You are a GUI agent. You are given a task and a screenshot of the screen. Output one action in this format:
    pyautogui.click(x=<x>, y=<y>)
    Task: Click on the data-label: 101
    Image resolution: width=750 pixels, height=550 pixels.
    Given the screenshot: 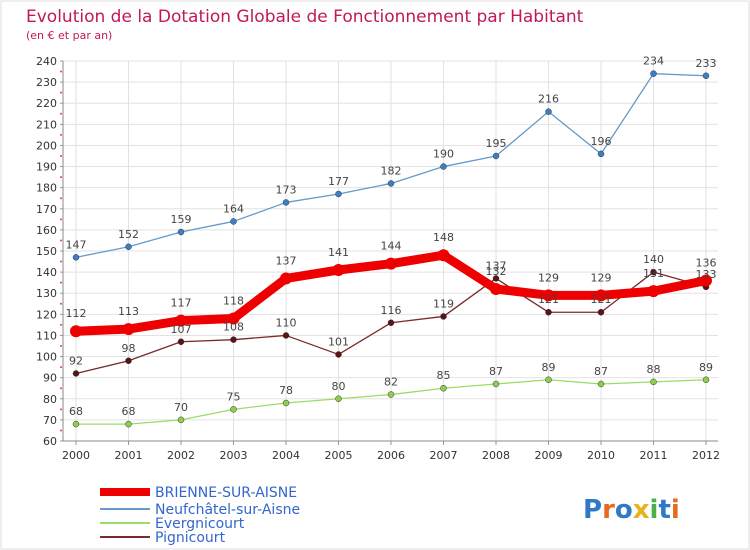 What is the action you would take?
    pyautogui.click(x=338, y=341)
    